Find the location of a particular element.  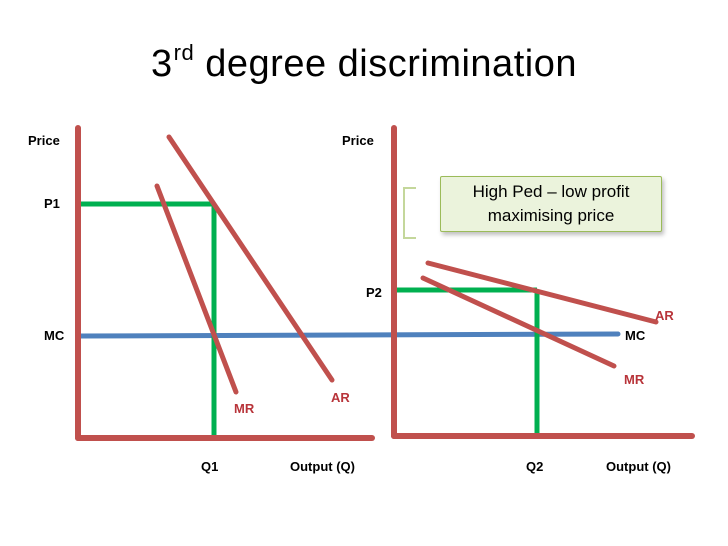

right-ar-label: AR is located at coordinates (664, 315).